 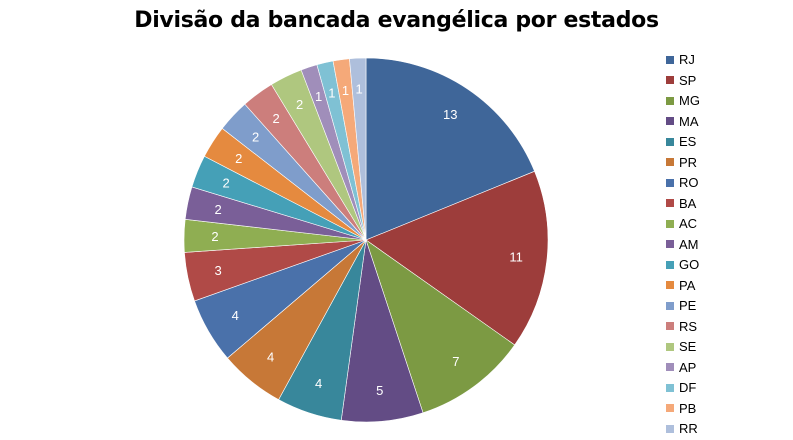 What do you see at coordinates (379, 390) in the screenshot?
I see `data-label-ma: 5` at bounding box center [379, 390].